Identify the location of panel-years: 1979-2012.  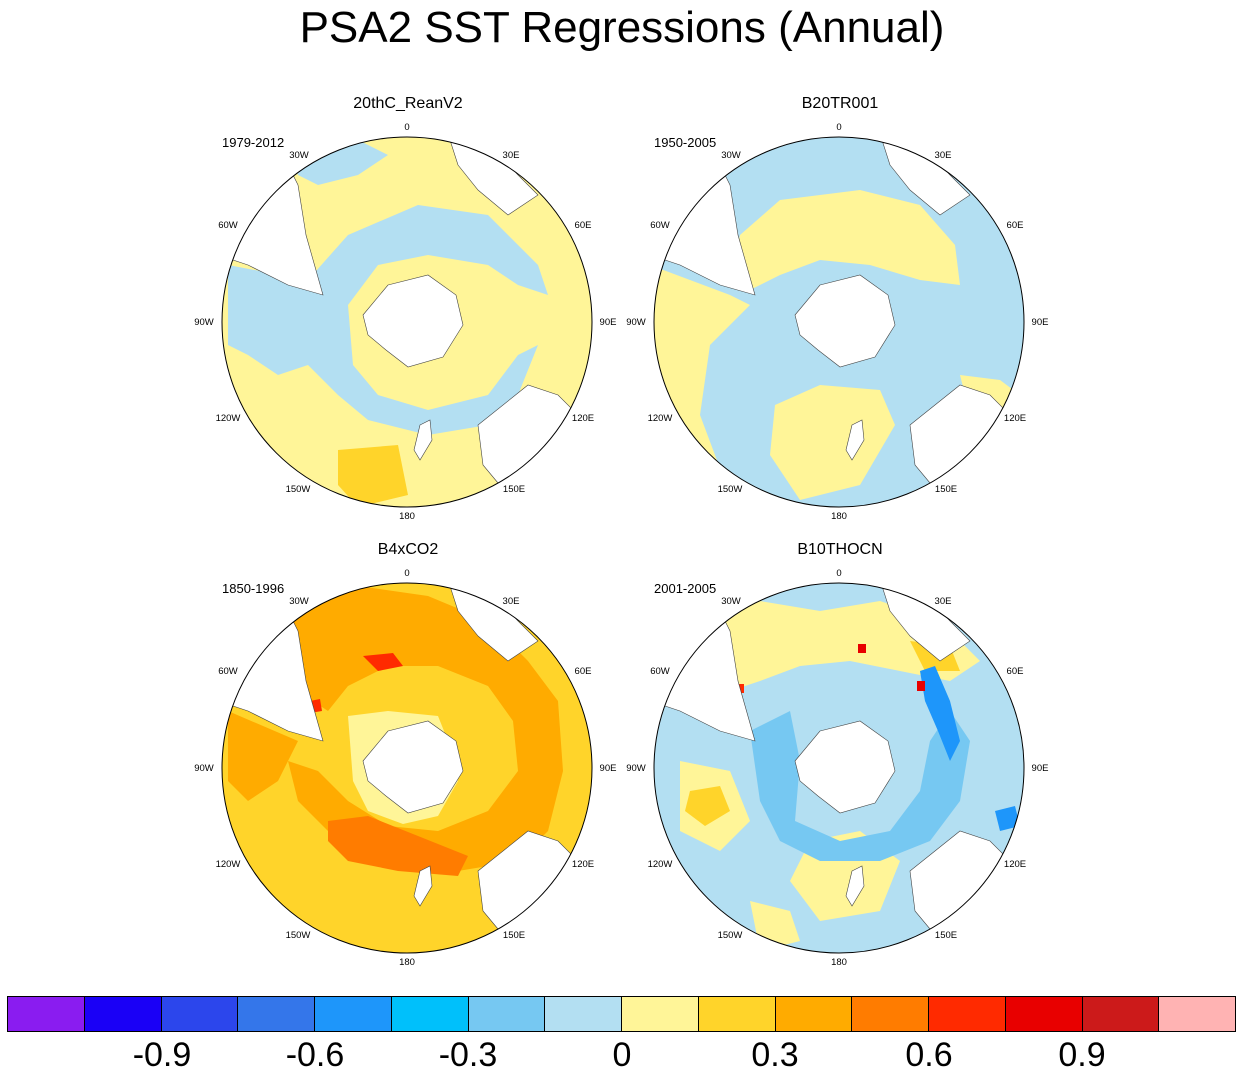
(253, 142).